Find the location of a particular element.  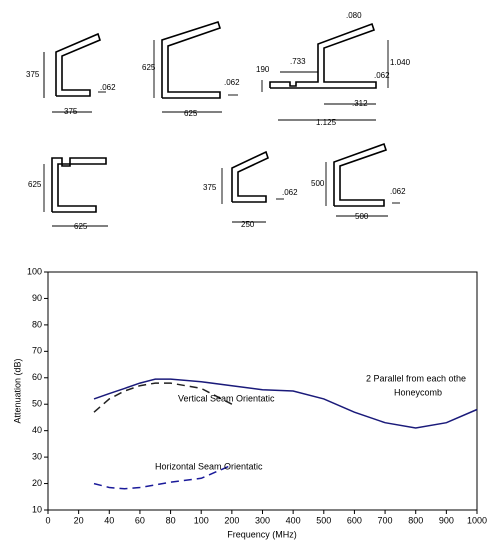

x-tick-label: 1000 is located at coordinates (477, 520).